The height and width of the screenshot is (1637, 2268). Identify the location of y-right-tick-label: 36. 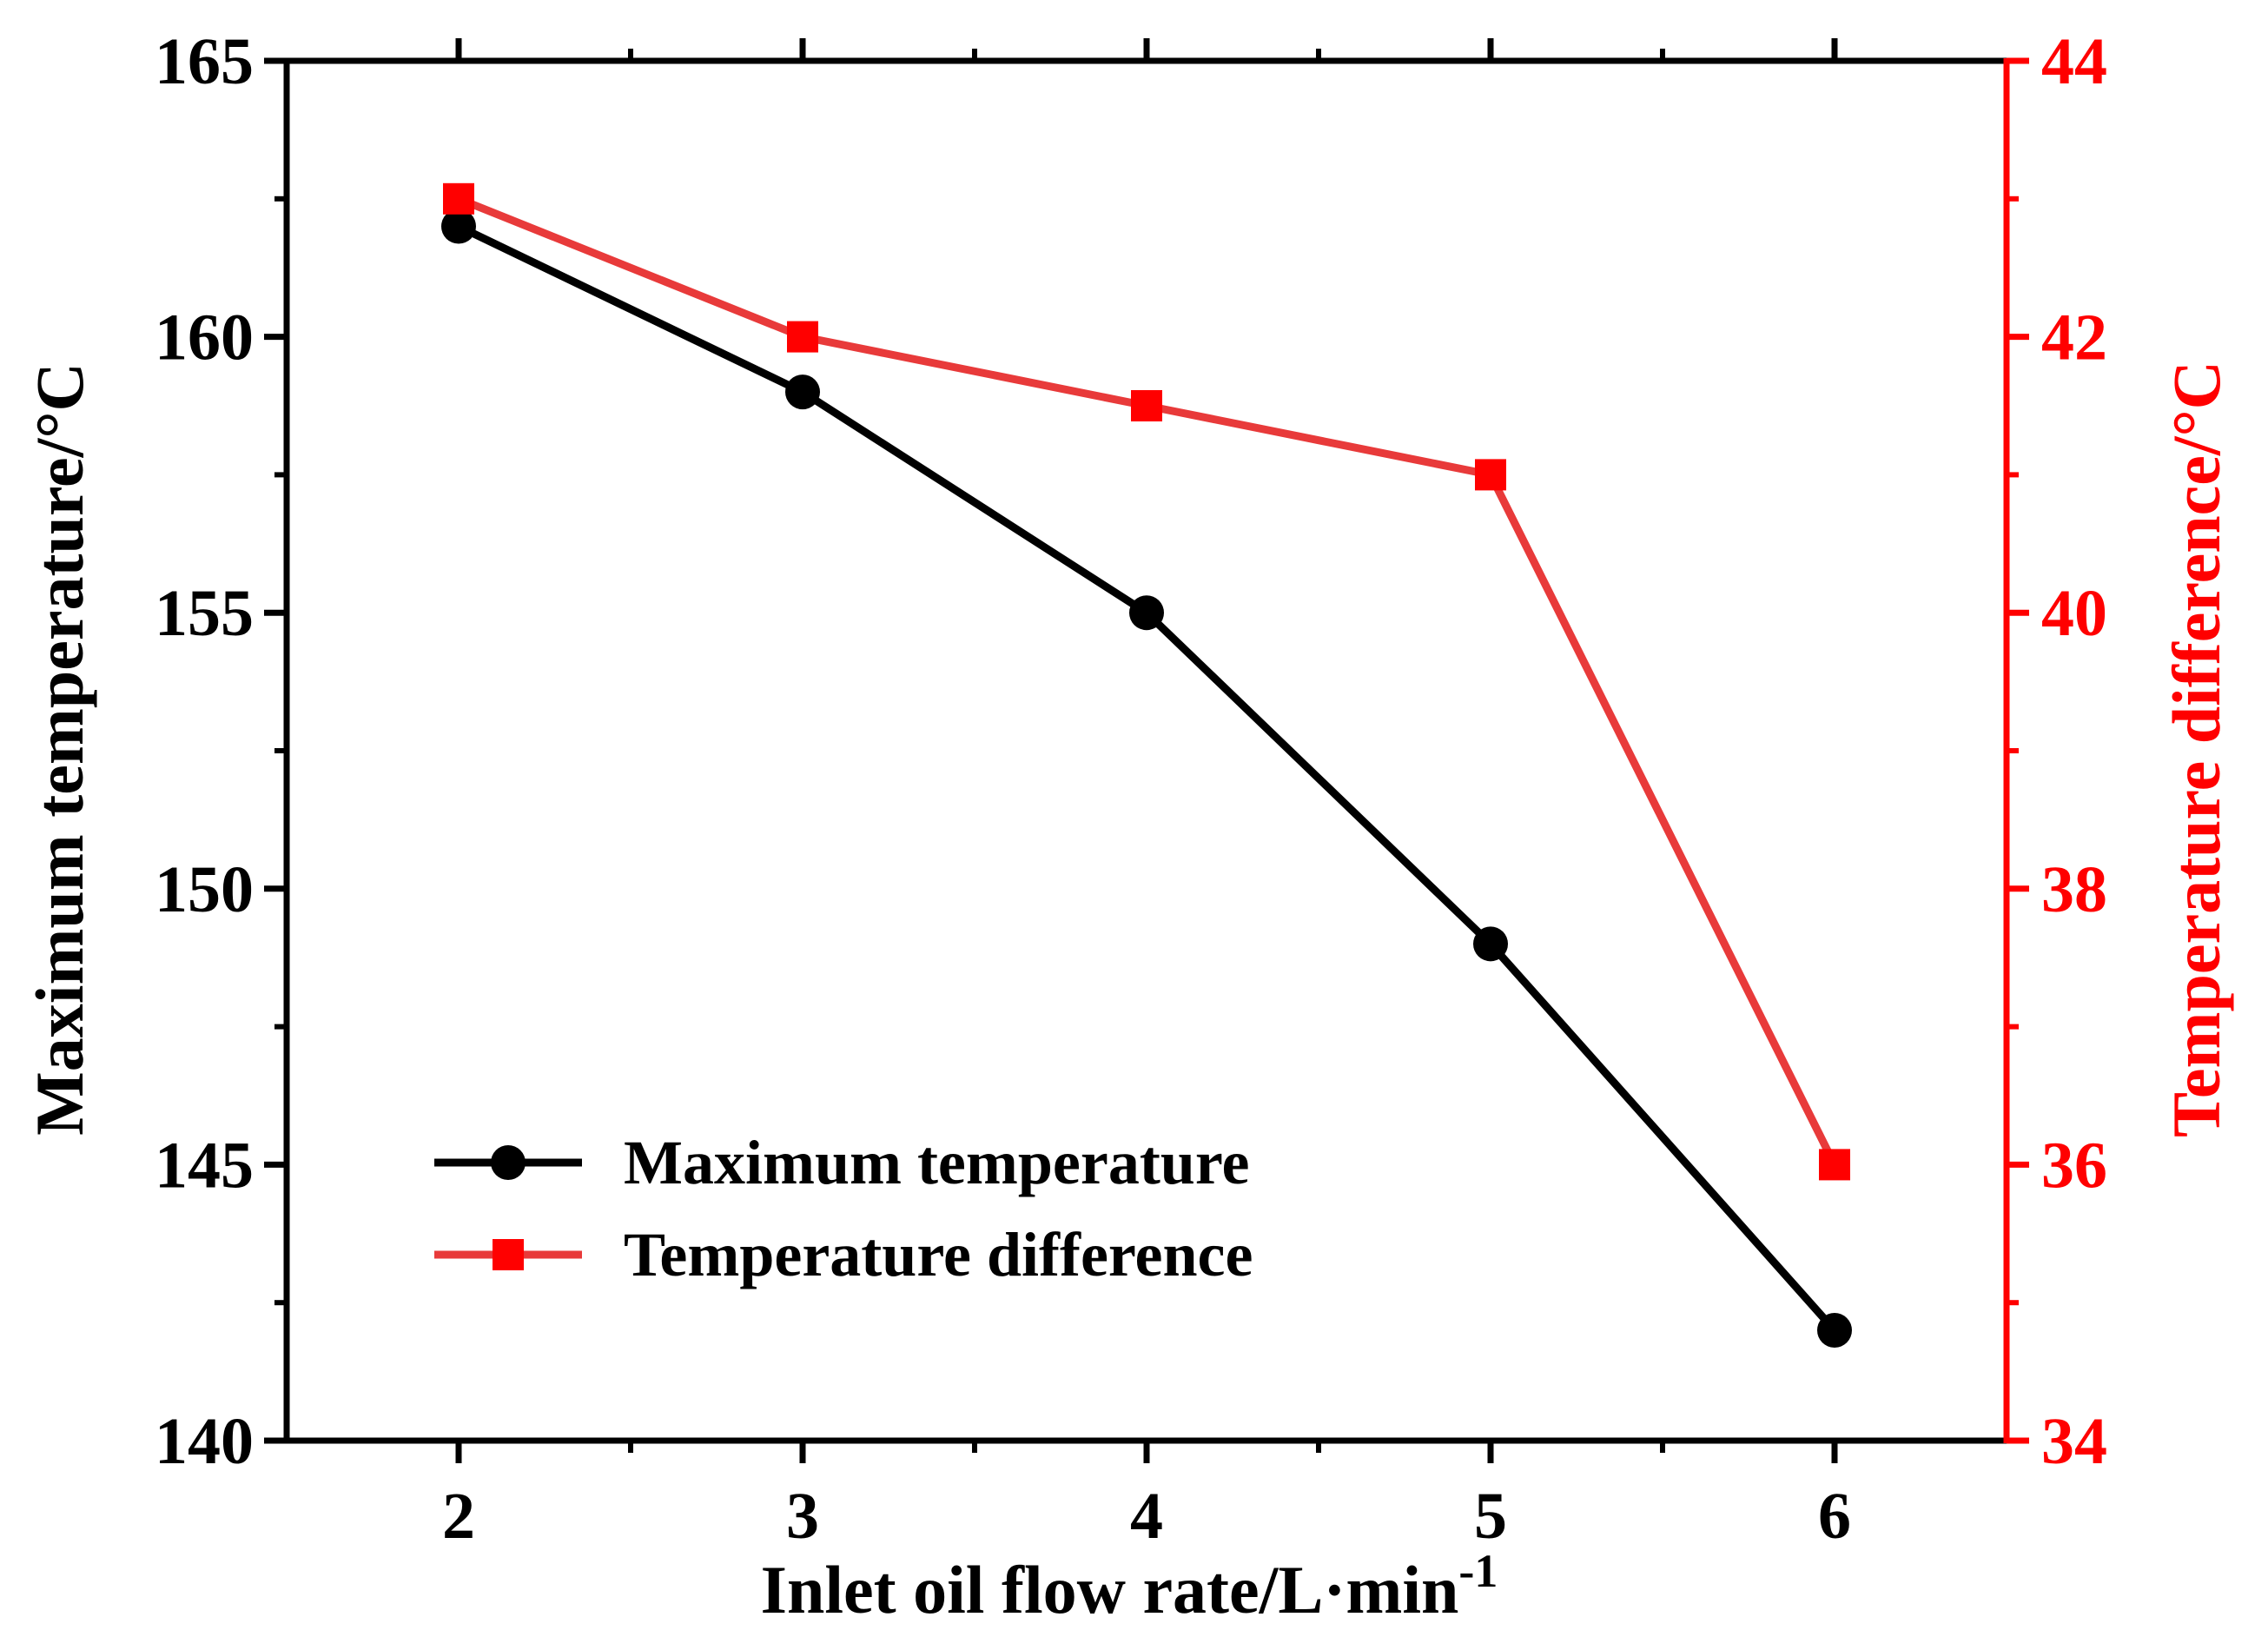
(2074, 1165).